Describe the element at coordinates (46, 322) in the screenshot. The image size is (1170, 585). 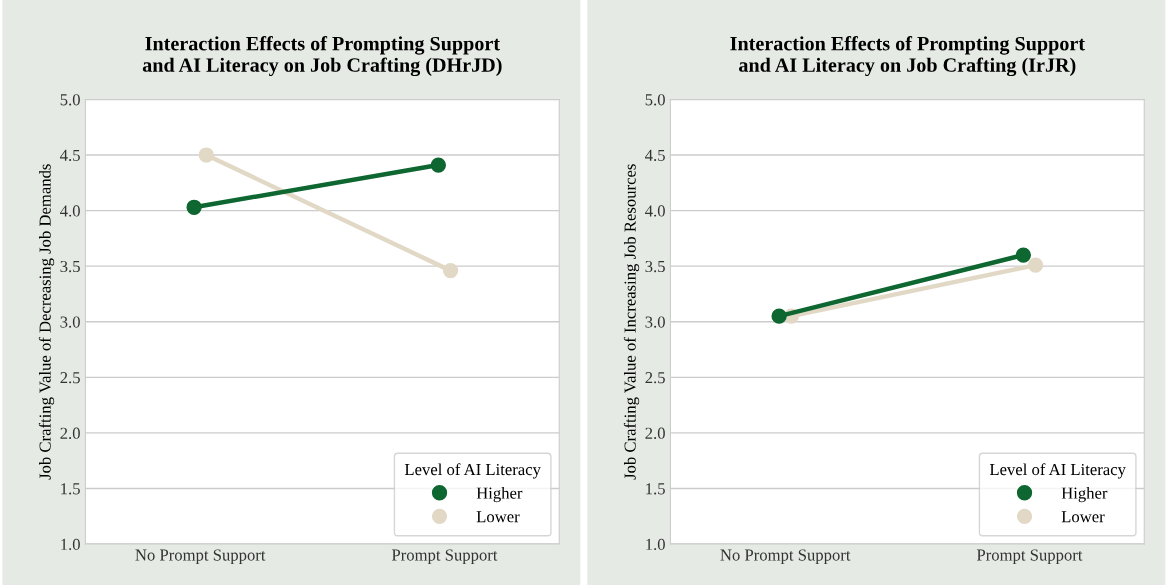
I see `y-axis-title: Job Crafting Value of Decreasing Job Demands` at that location.